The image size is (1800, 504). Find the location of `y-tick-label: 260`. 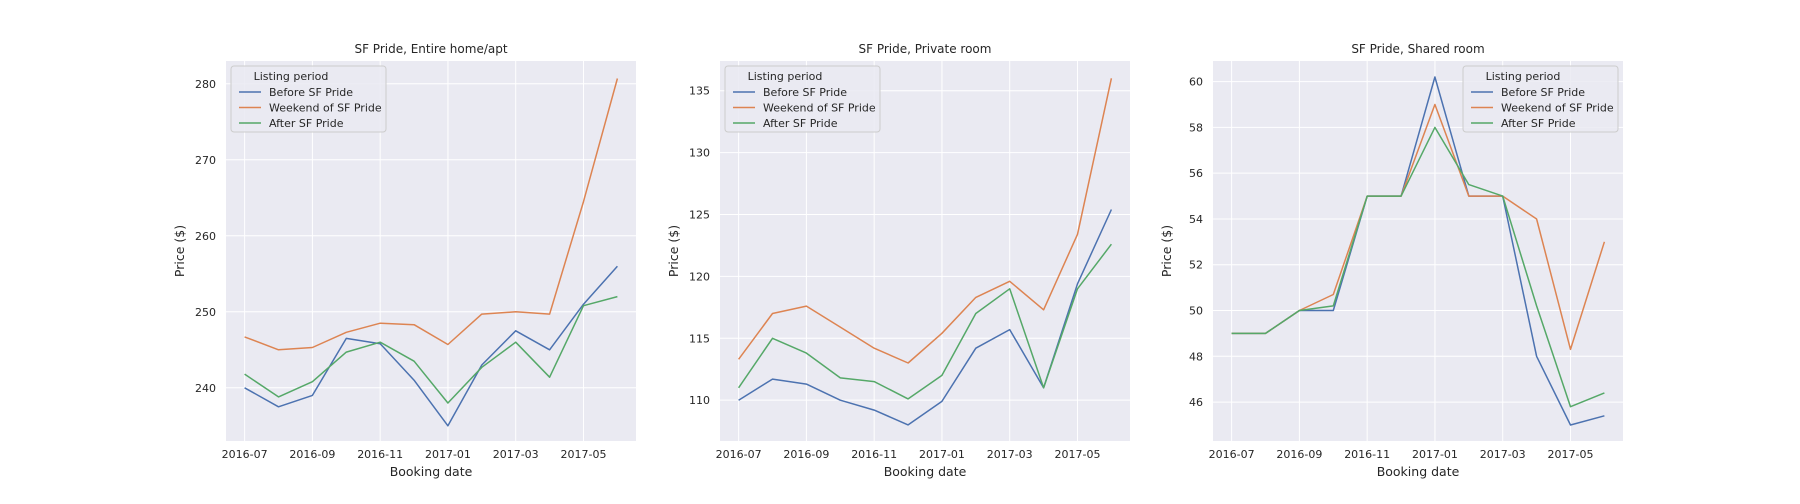

y-tick-label: 260 is located at coordinates (205, 236).